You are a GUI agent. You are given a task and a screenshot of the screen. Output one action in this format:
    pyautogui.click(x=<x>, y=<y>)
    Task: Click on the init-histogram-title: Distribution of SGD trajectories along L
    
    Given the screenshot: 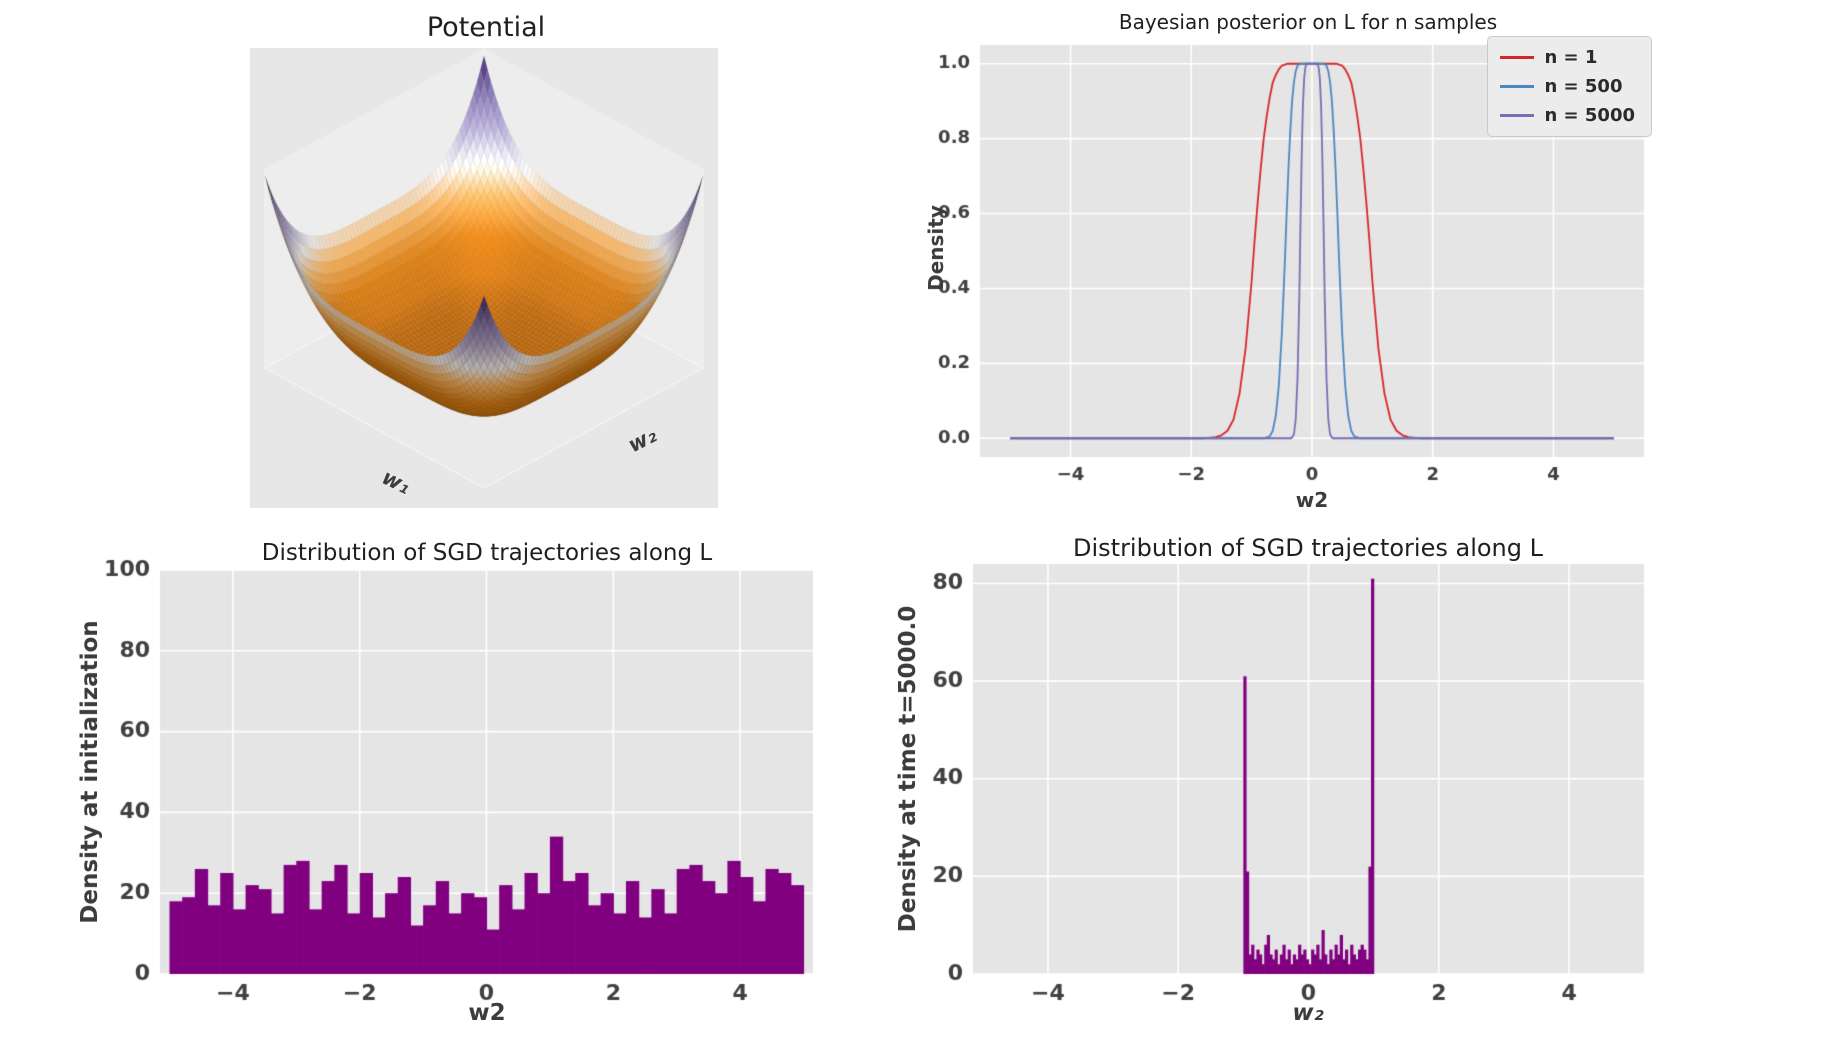 What is the action you would take?
    pyautogui.click(x=487, y=553)
    